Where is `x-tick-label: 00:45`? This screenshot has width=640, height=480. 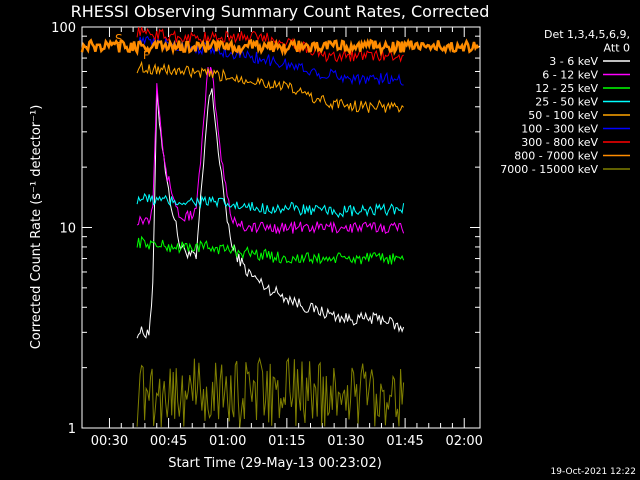 x-tick-label: 00:45 is located at coordinates (168, 441).